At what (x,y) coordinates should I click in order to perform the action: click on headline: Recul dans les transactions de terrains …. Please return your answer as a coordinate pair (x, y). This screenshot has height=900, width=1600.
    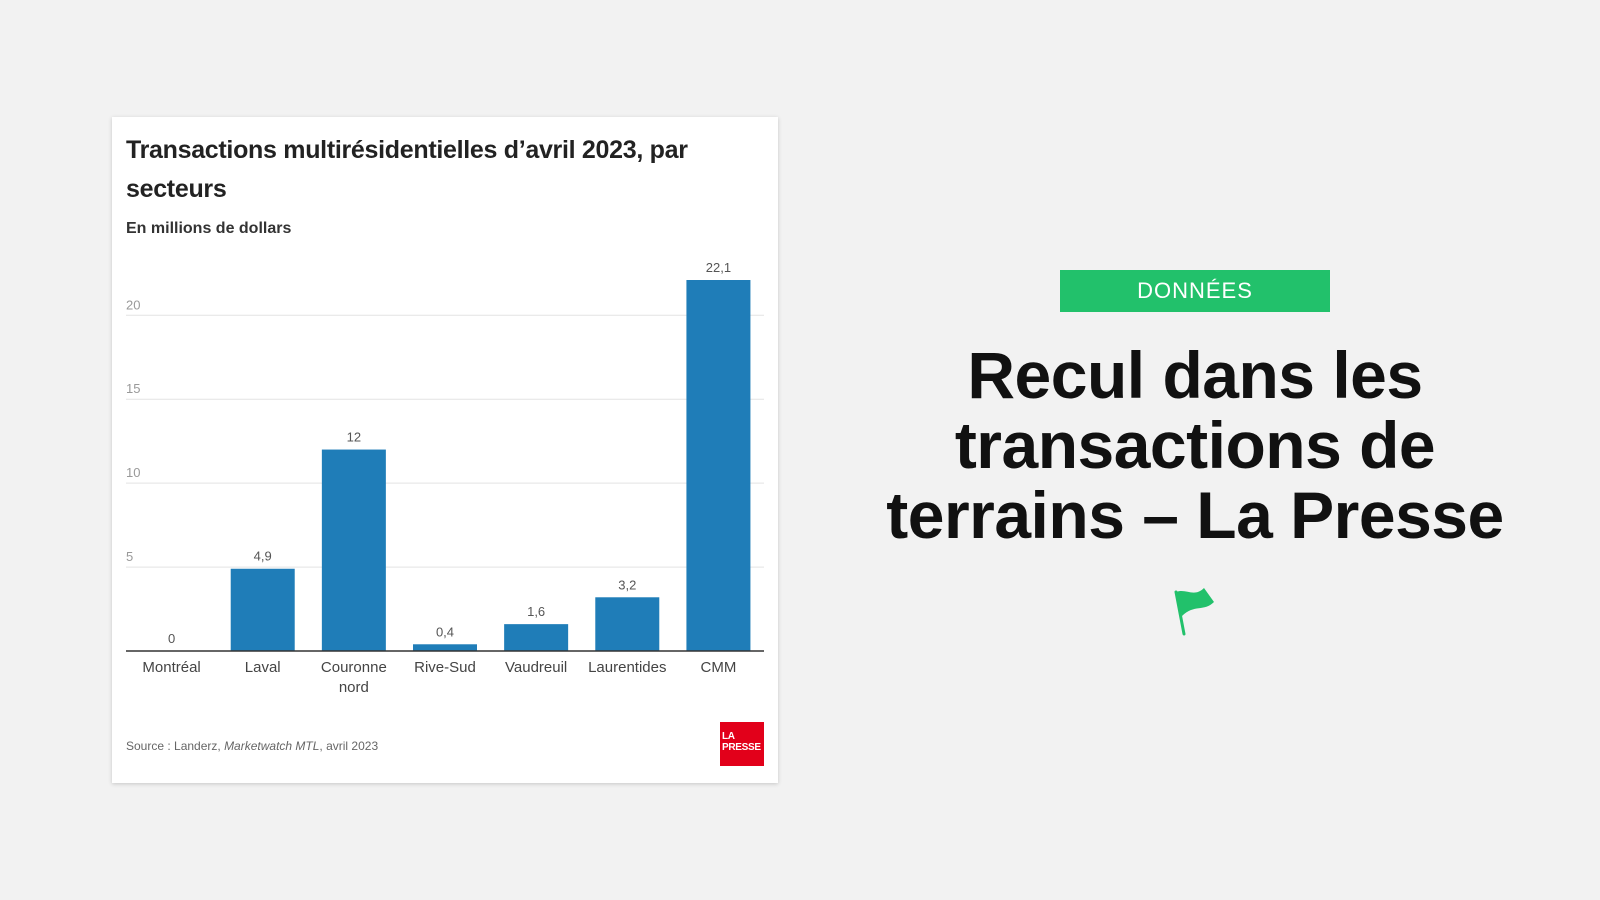
    Looking at the image, I should click on (1195, 445).